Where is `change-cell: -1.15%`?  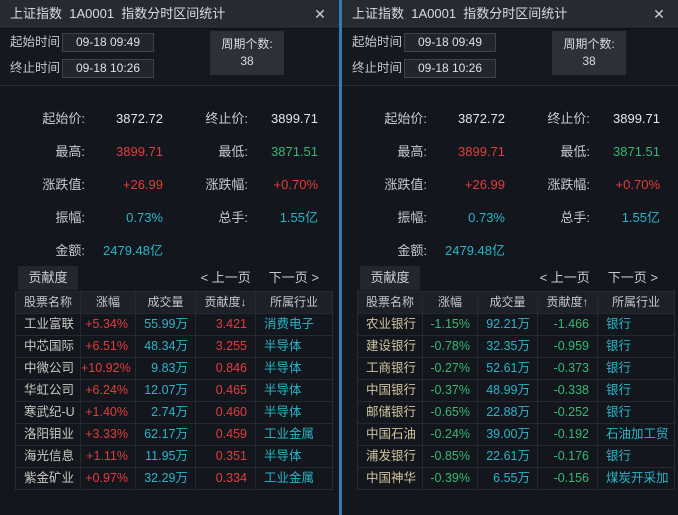
change-cell: -1.15% is located at coordinates (450, 324).